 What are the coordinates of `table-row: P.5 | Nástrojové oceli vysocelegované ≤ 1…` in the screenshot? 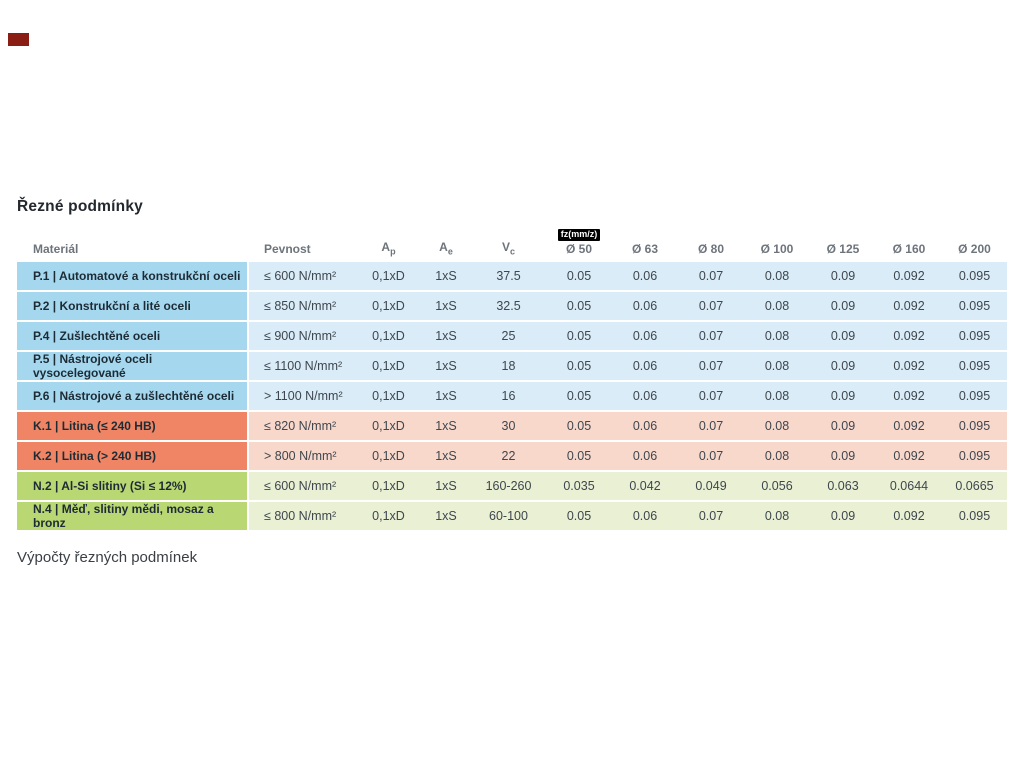 It's located at (512, 366).